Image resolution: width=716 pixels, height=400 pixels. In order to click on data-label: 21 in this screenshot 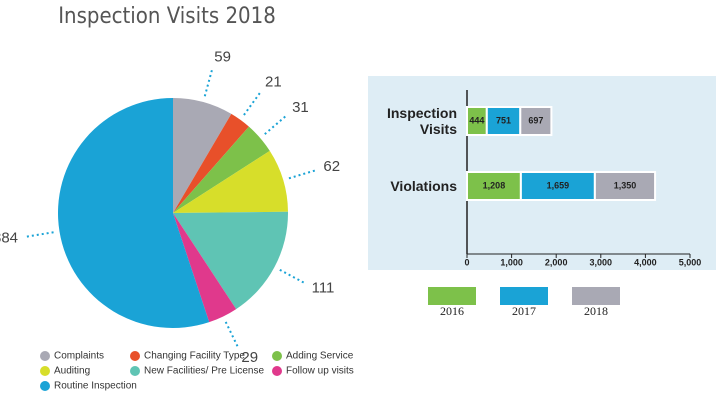, I will do `click(273, 82)`.